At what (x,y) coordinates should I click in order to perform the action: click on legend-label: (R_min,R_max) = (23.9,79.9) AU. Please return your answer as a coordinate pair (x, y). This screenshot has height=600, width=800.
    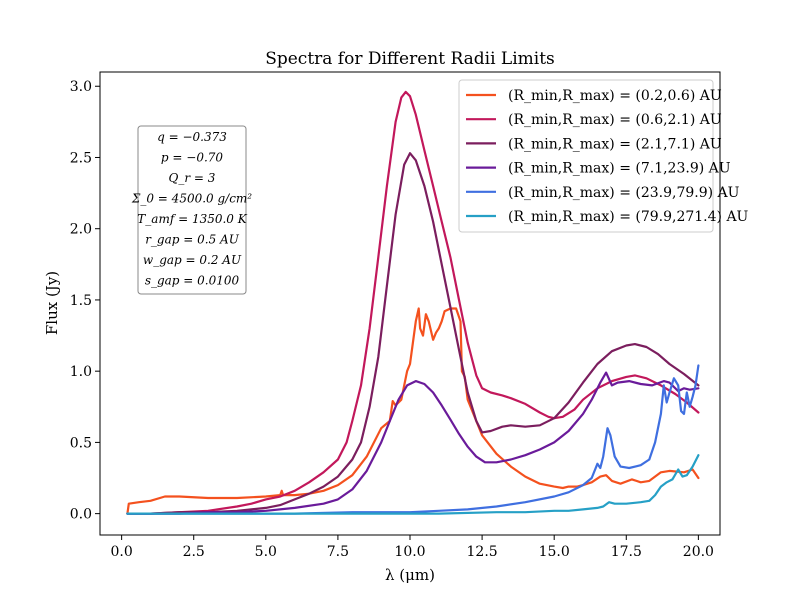
    Looking at the image, I should click on (624, 193).